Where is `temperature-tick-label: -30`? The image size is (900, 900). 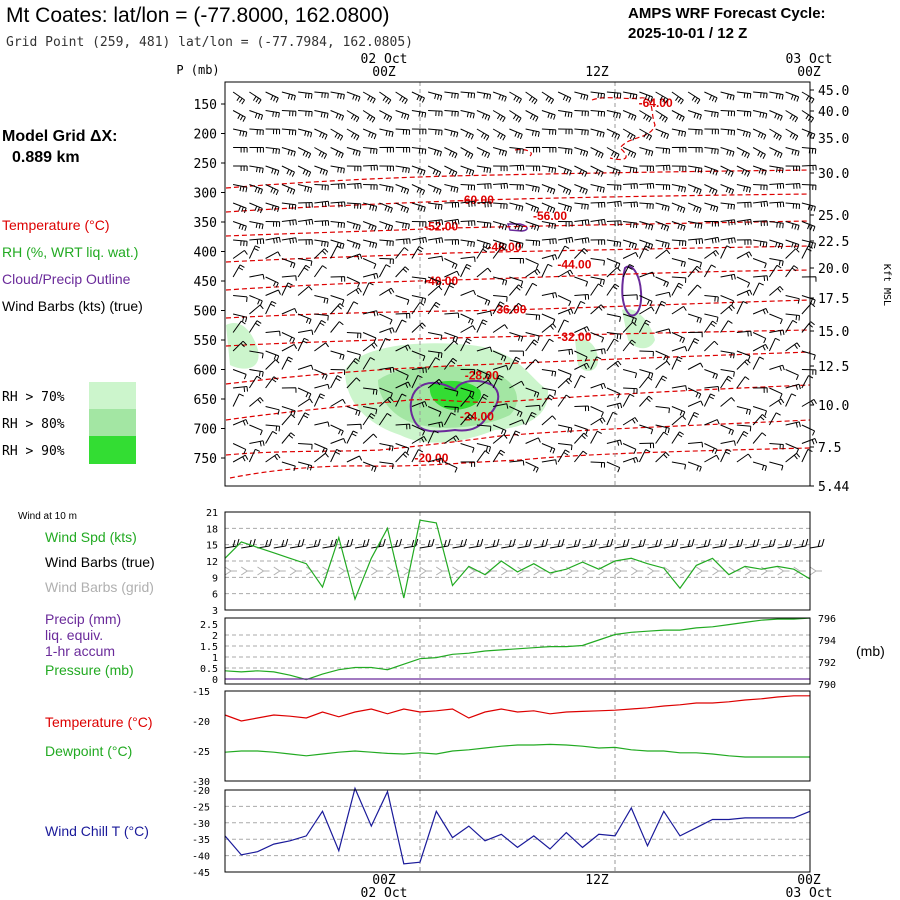 temperature-tick-label: -30 is located at coordinates (201, 782).